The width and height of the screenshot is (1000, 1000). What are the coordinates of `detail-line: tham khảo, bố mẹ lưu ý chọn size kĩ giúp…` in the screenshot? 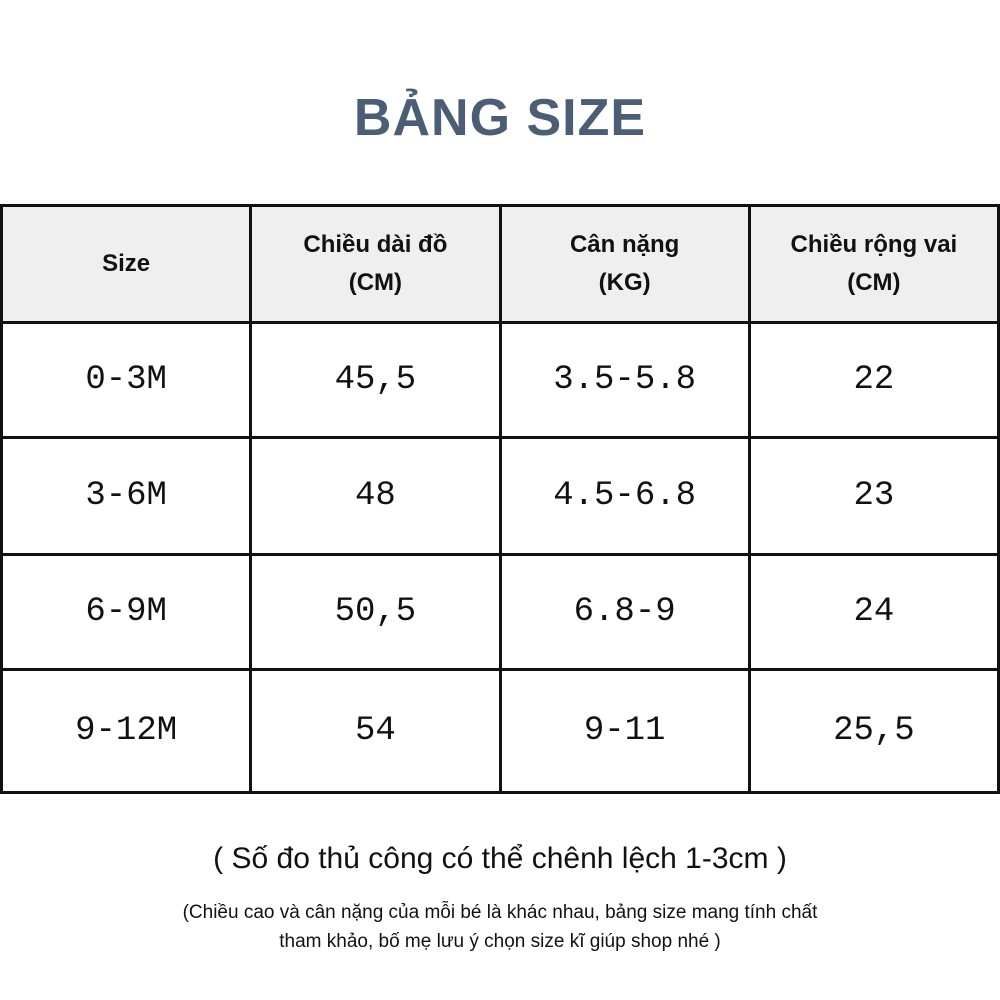 It's located at (500, 941).